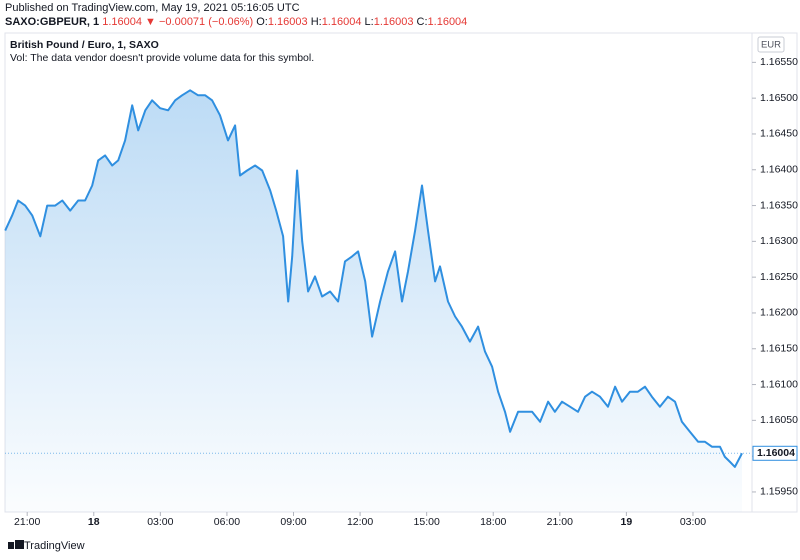 This screenshot has height=560, width=800. Describe the element at coordinates (779, 384) in the screenshot. I see `y-tick-label: 1.16100` at that location.